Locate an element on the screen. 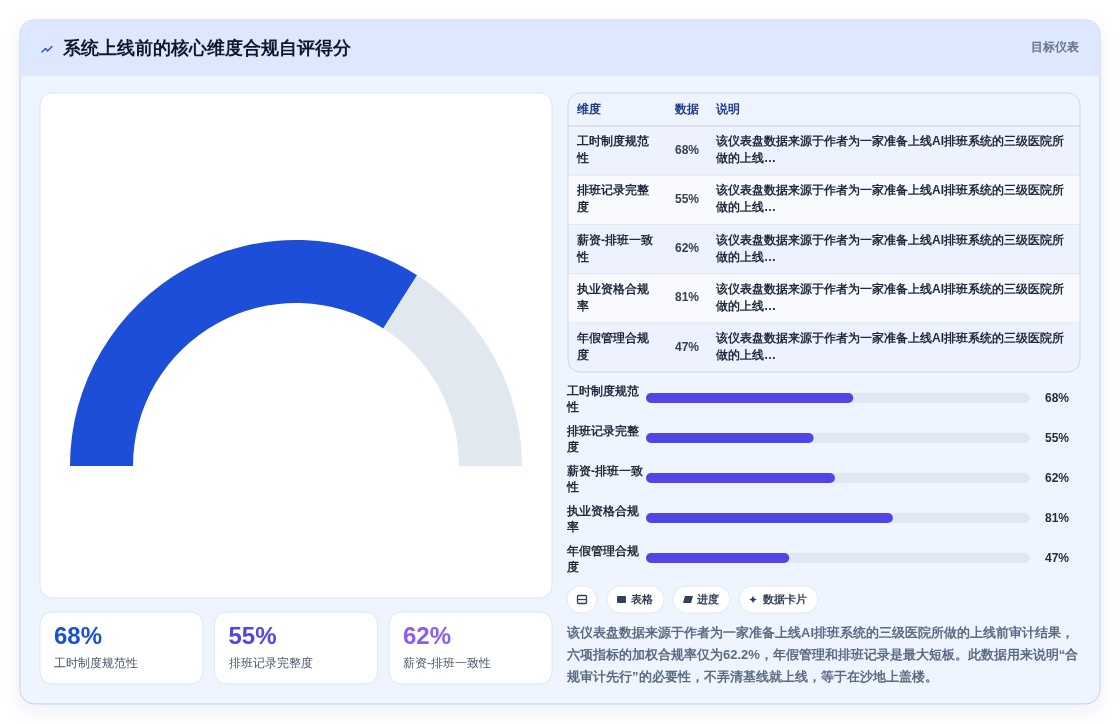  data-label: 62% is located at coordinates (1057, 478).